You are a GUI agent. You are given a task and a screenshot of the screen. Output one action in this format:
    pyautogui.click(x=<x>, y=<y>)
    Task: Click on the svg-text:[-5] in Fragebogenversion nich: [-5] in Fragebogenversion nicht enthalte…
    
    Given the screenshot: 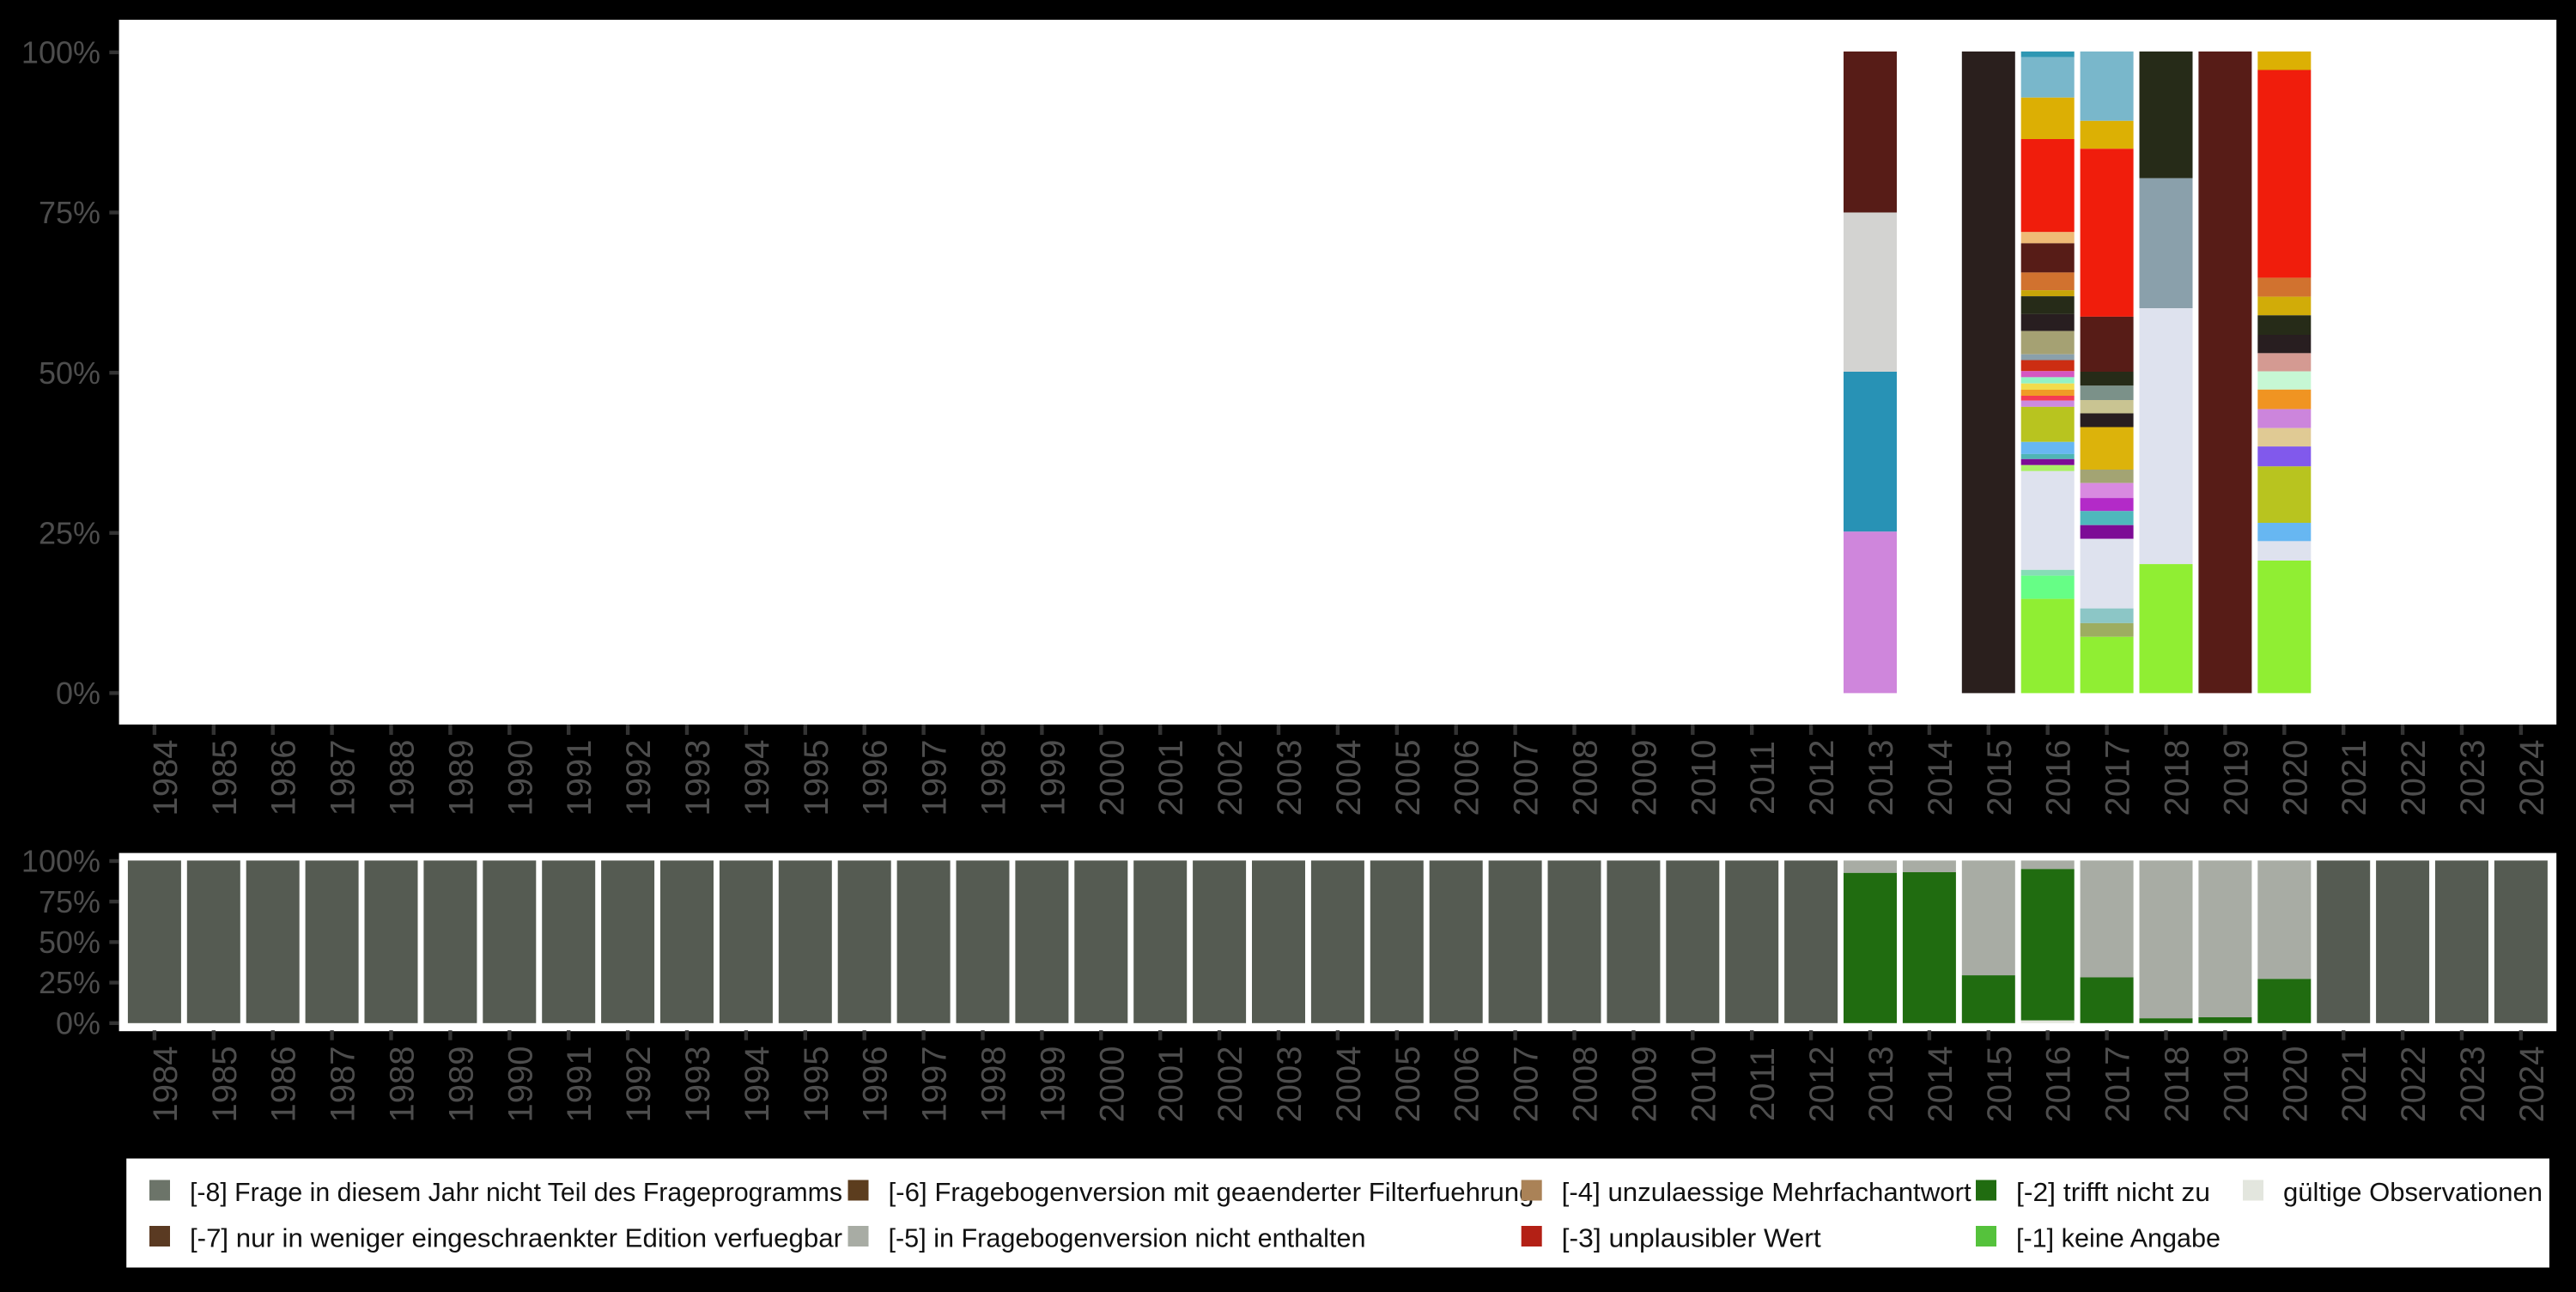 What is the action you would take?
    pyautogui.click(x=1127, y=1238)
    